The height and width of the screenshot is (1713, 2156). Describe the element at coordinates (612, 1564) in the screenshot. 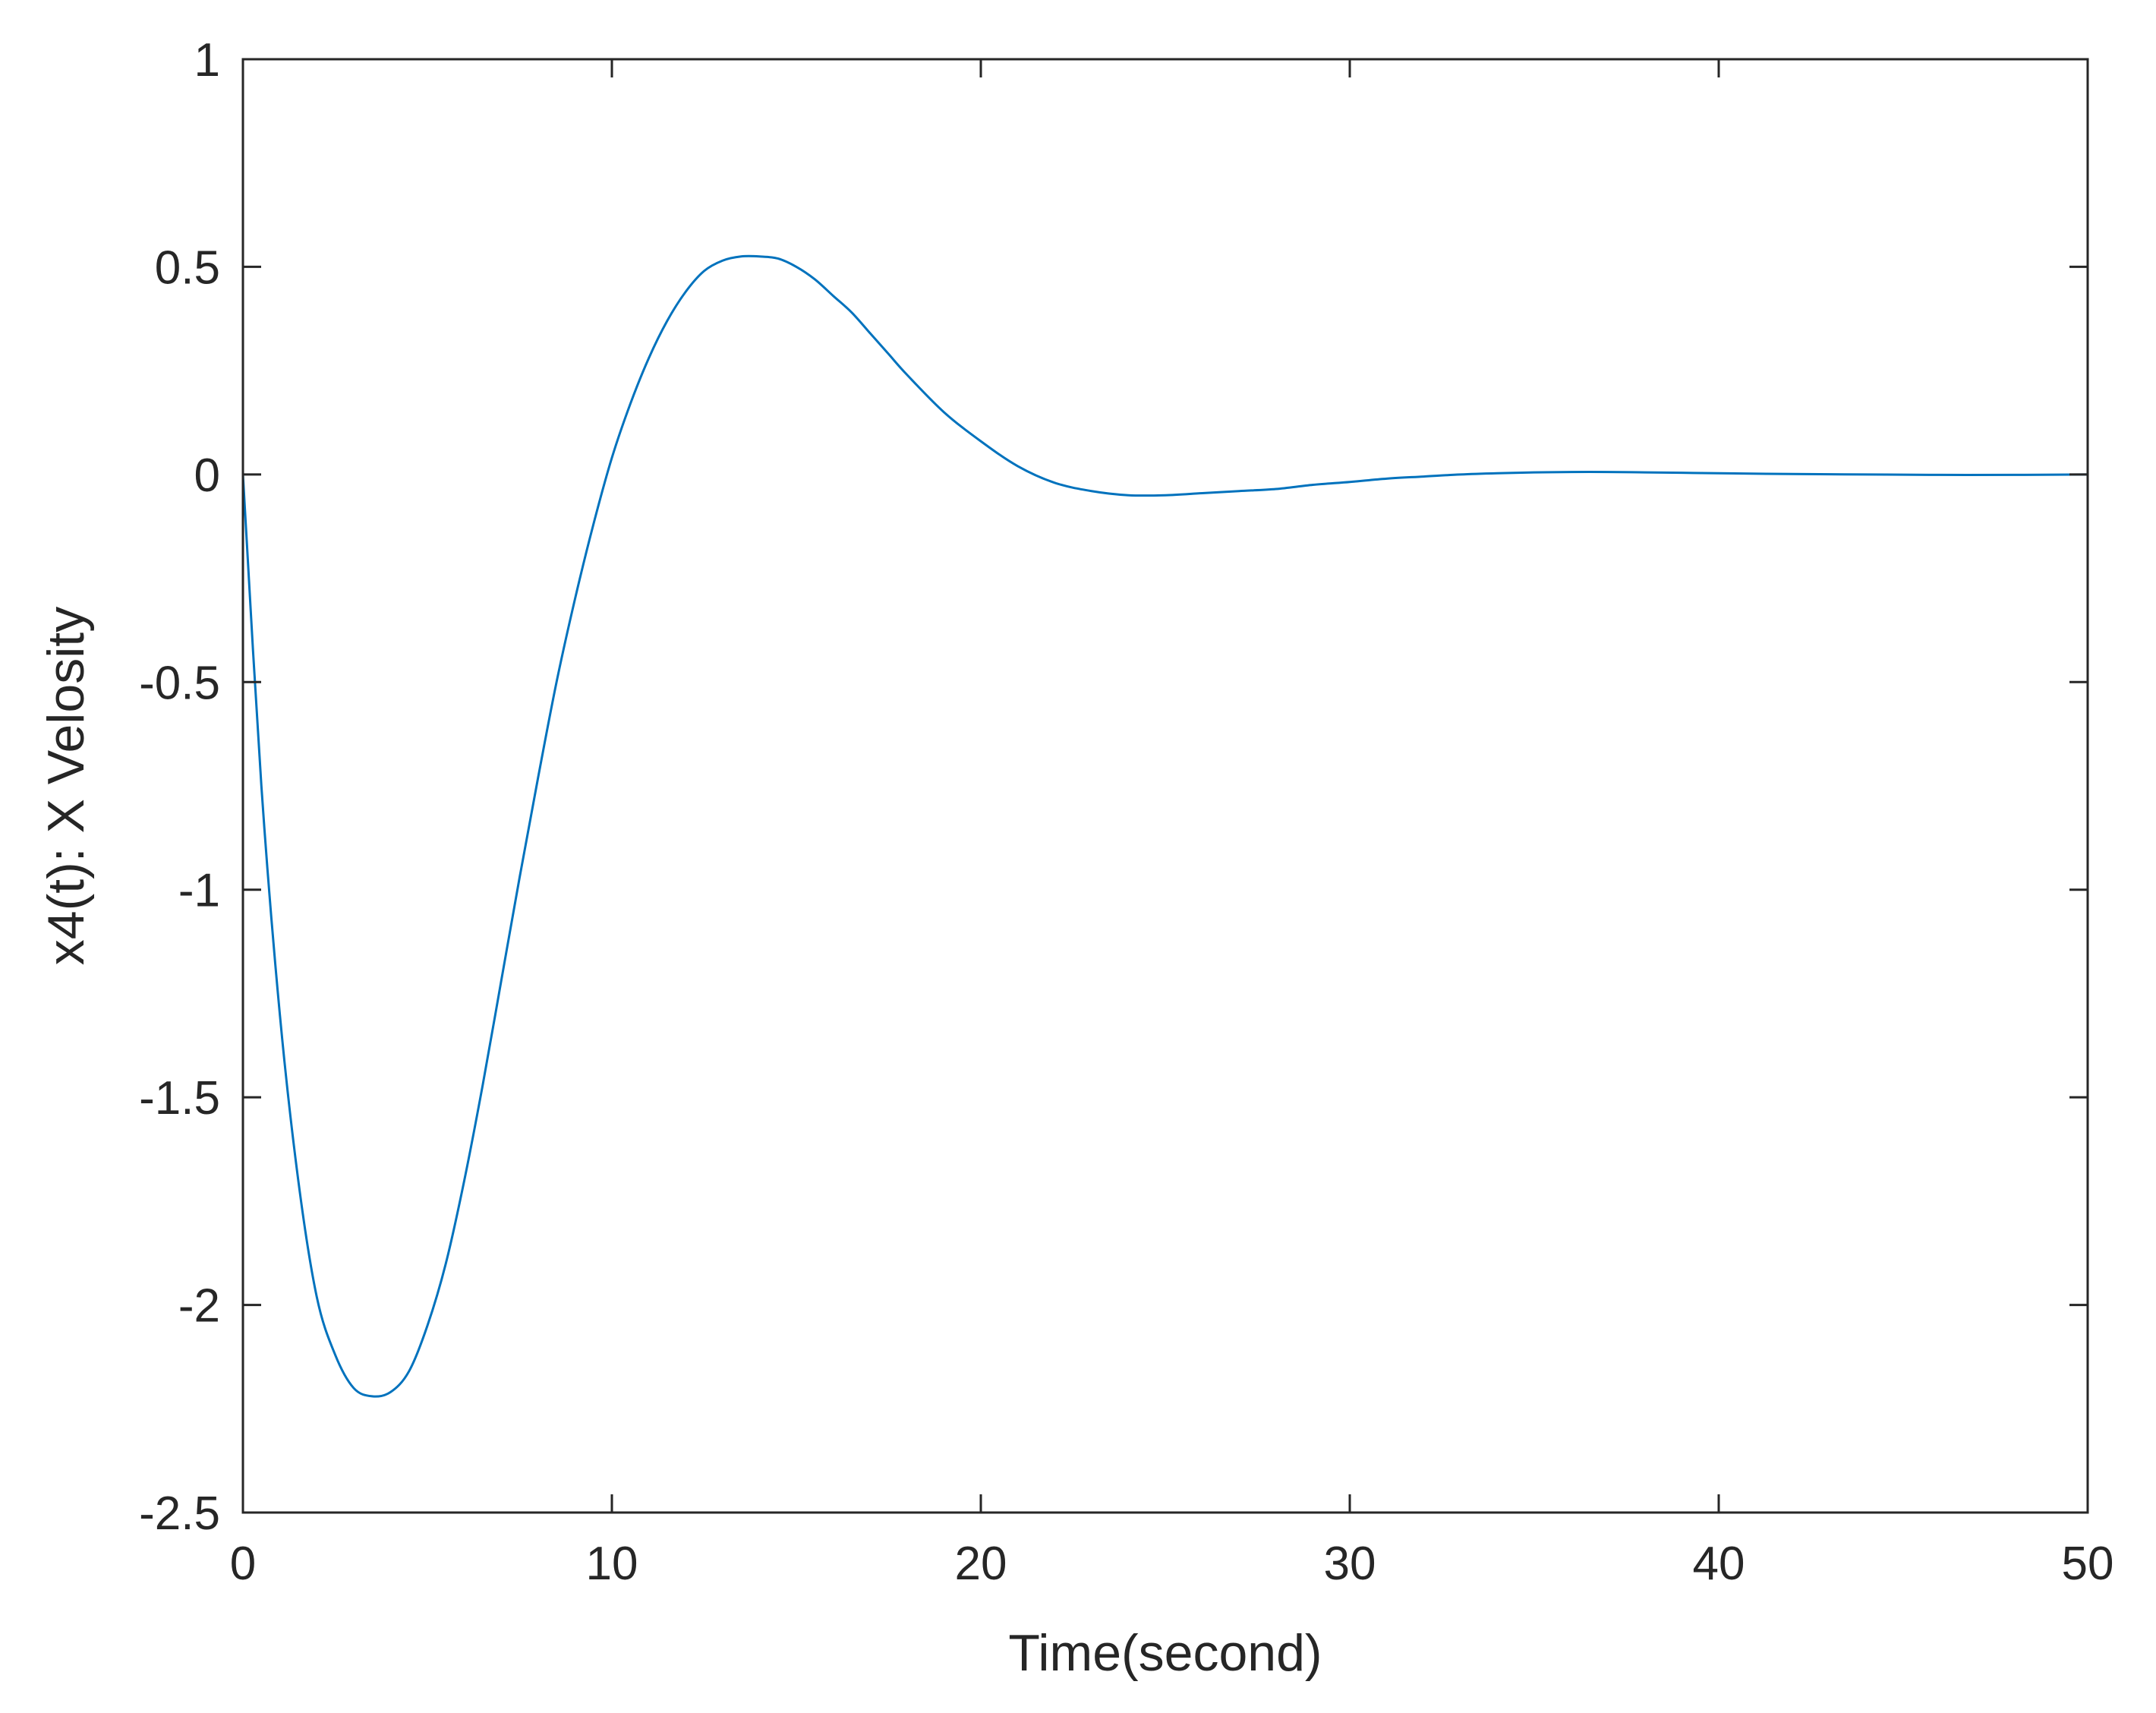

I see `x-tick-label: 10` at that location.